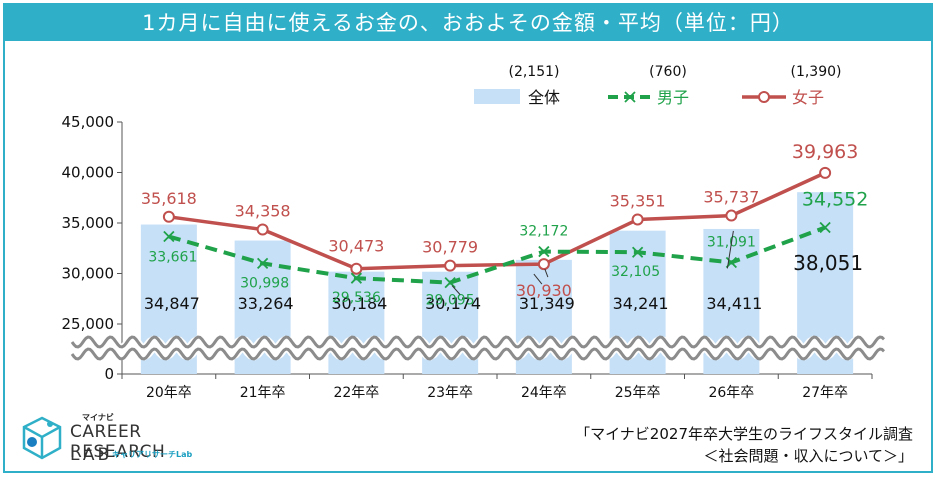 This screenshot has height=477, width=938. What do you see at coordinates (98, 417) in the screenshot?
I see `logo-mynavi: マイナビ` at bounding box center [98, 417].